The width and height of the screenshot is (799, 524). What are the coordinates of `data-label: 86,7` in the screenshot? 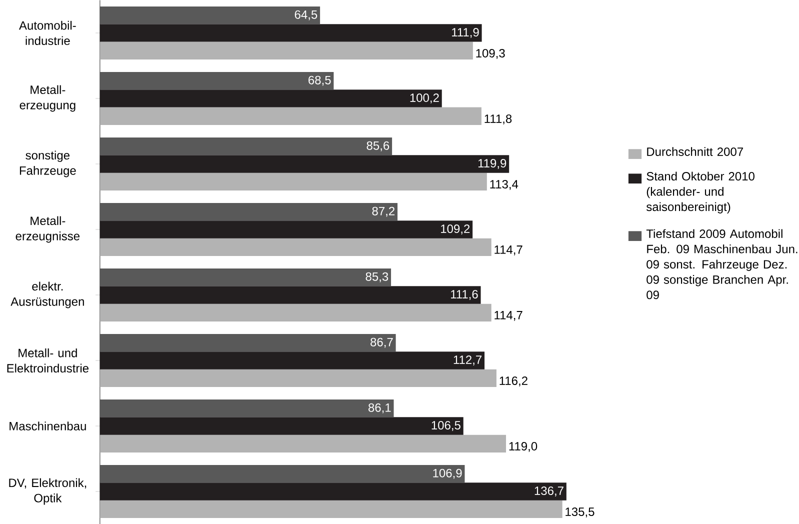 It's located at (381, 343).